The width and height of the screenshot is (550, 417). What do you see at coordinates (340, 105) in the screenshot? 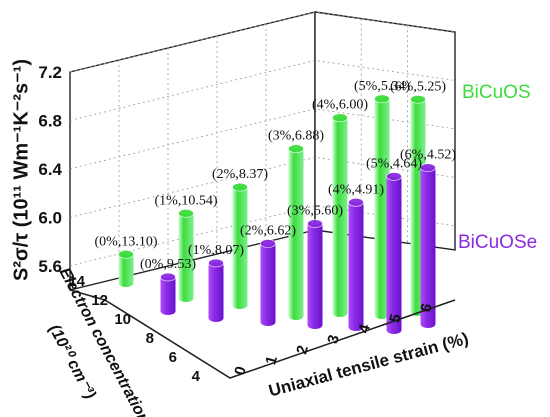
I see `bicuos-data-label: (4%,6.00)` at bounding box center [340, 105].